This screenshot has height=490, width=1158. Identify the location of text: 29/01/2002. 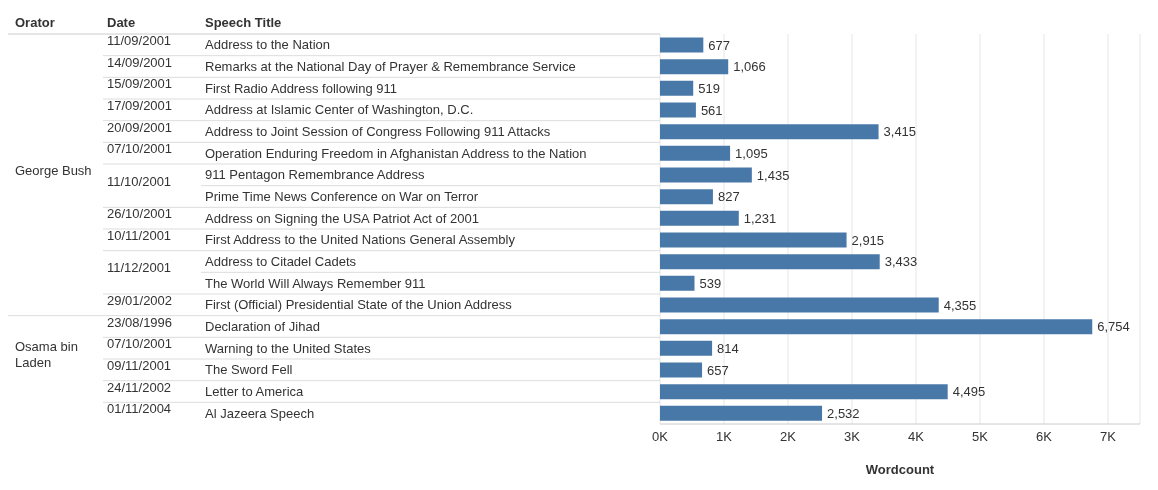
(140, 300).